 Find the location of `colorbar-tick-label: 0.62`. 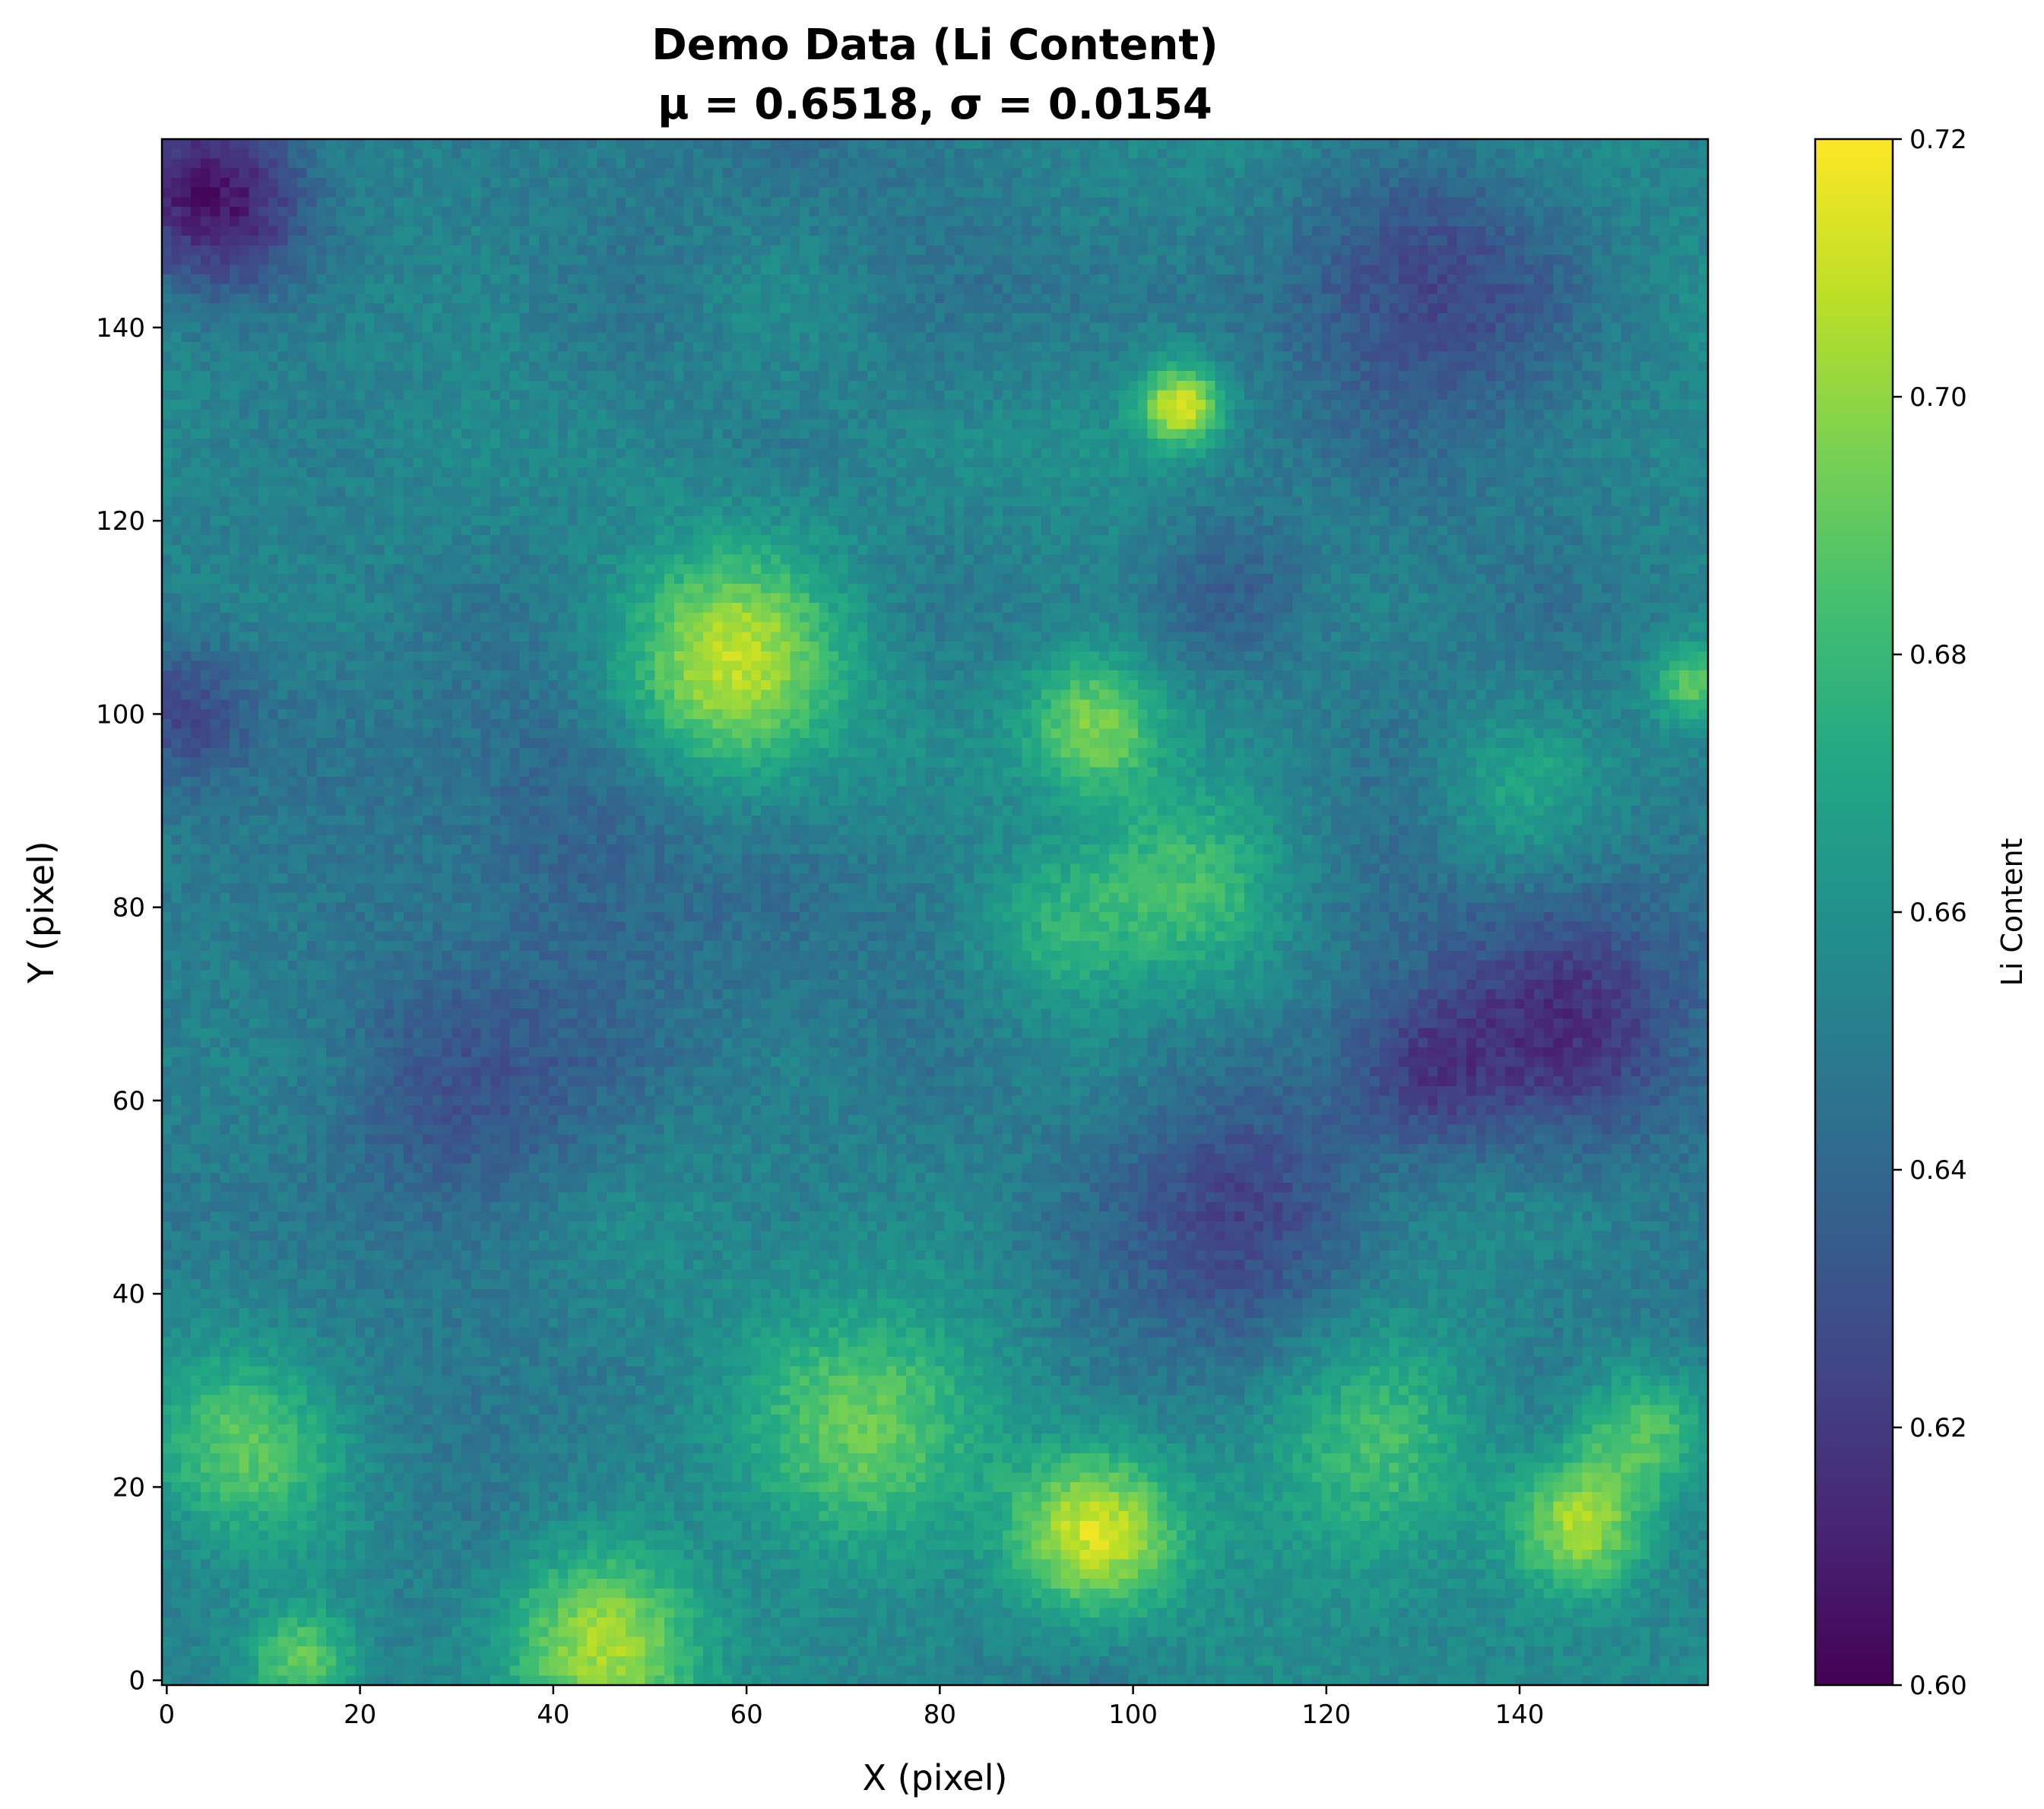

colorbar-tick-label: 0.62 is located at coordinates (1938, 1428).